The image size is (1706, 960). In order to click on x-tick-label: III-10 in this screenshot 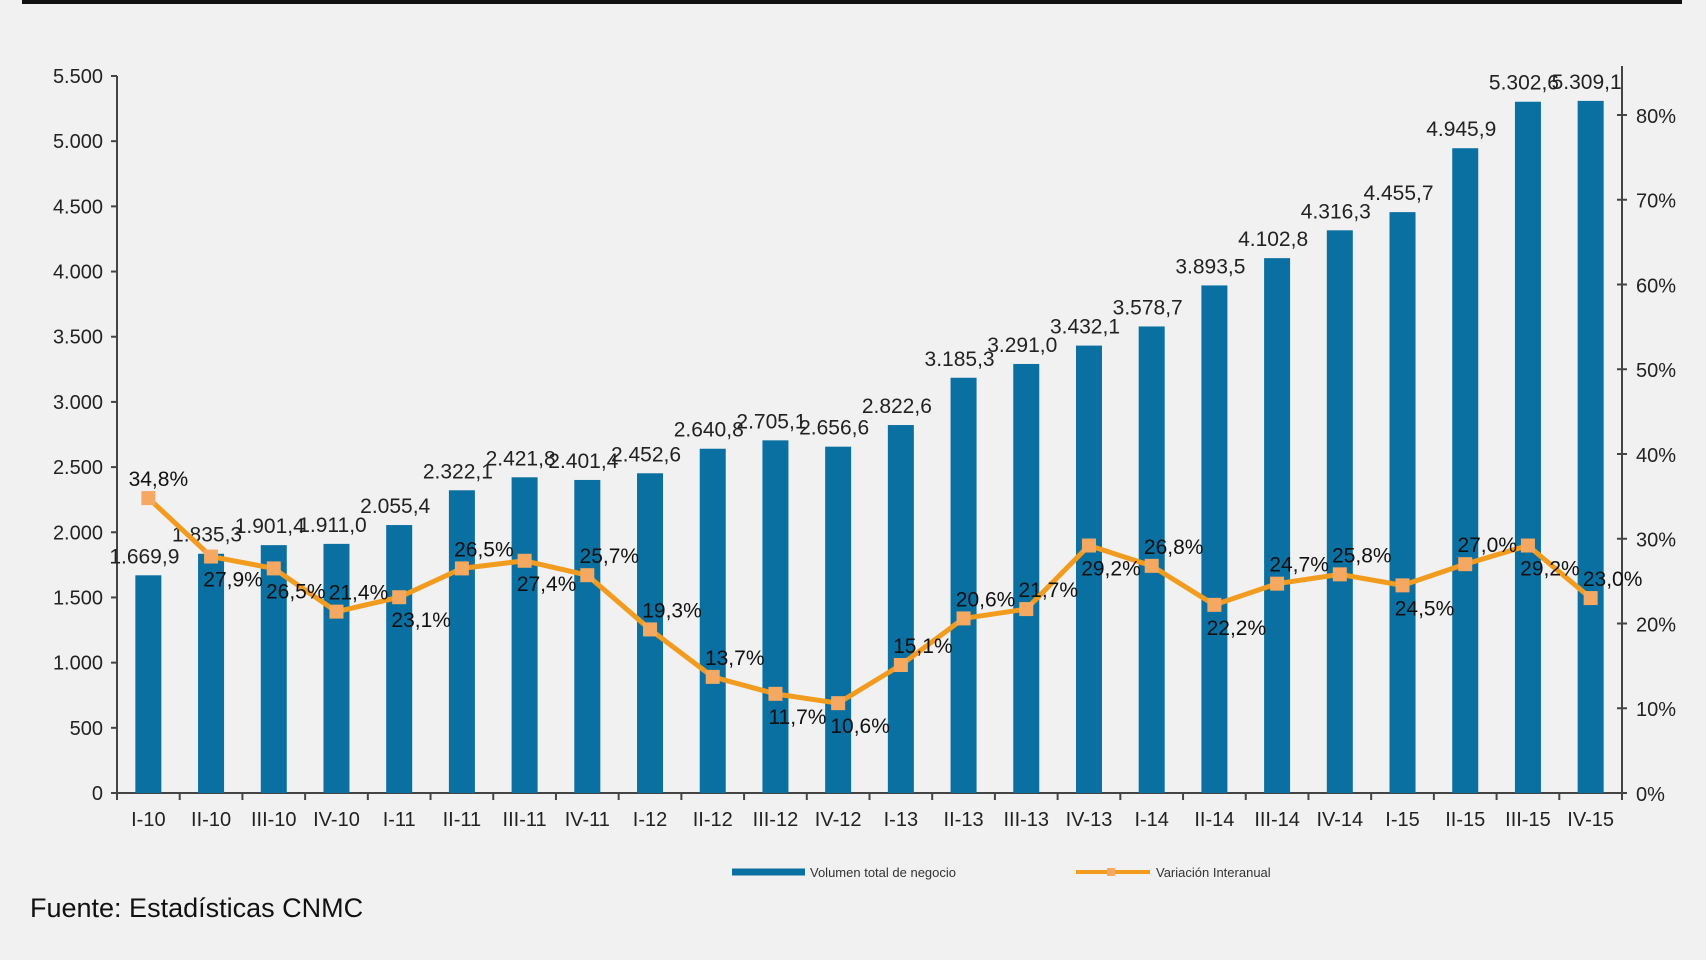, I will do `click(274, 820)`.